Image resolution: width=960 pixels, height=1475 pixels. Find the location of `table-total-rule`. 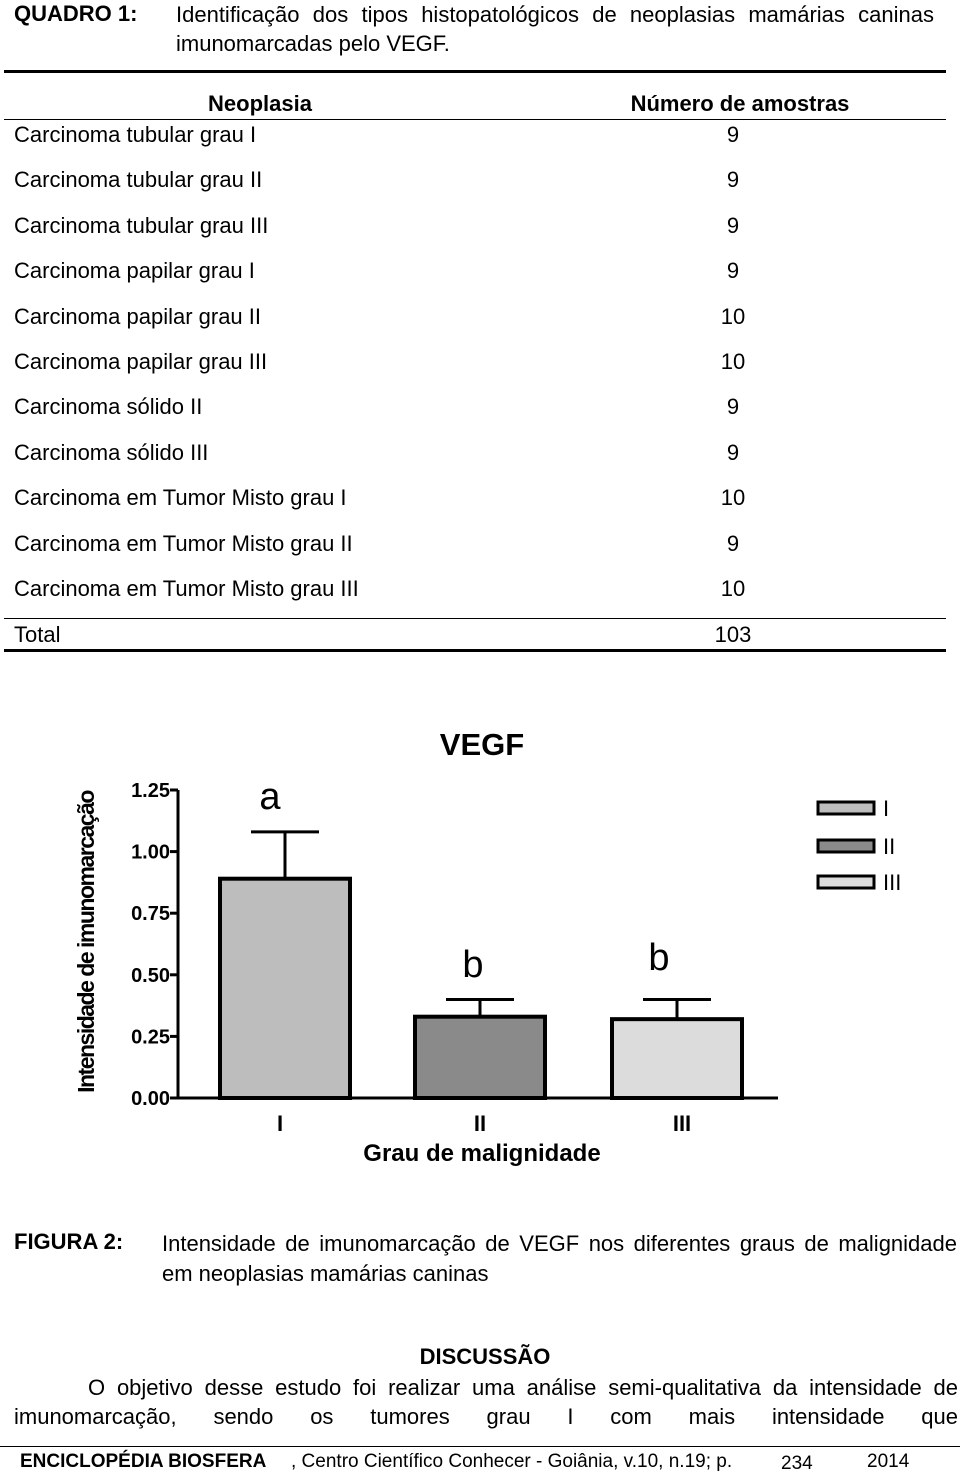

table-total-rule is located at coordinates (475, 618).